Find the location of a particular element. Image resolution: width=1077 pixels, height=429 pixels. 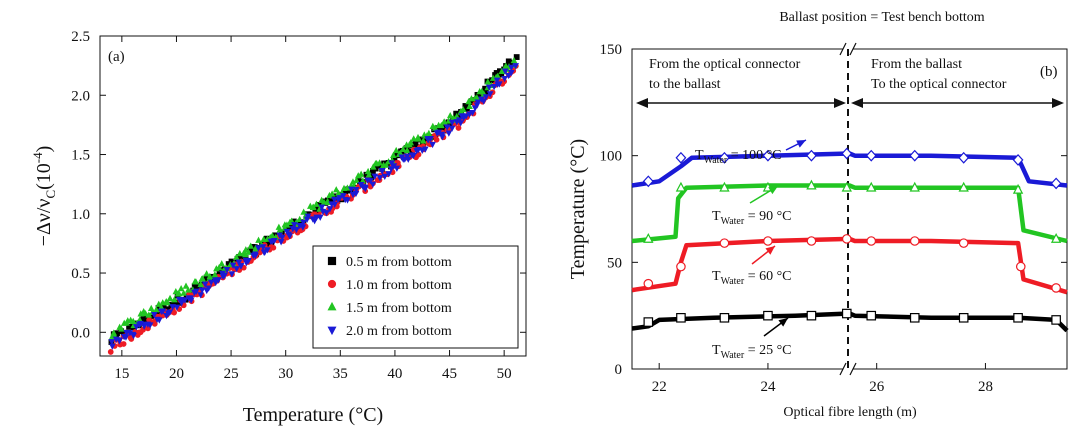

panel-a-x-tick-label: 35 is located at coordinates (340, 374).